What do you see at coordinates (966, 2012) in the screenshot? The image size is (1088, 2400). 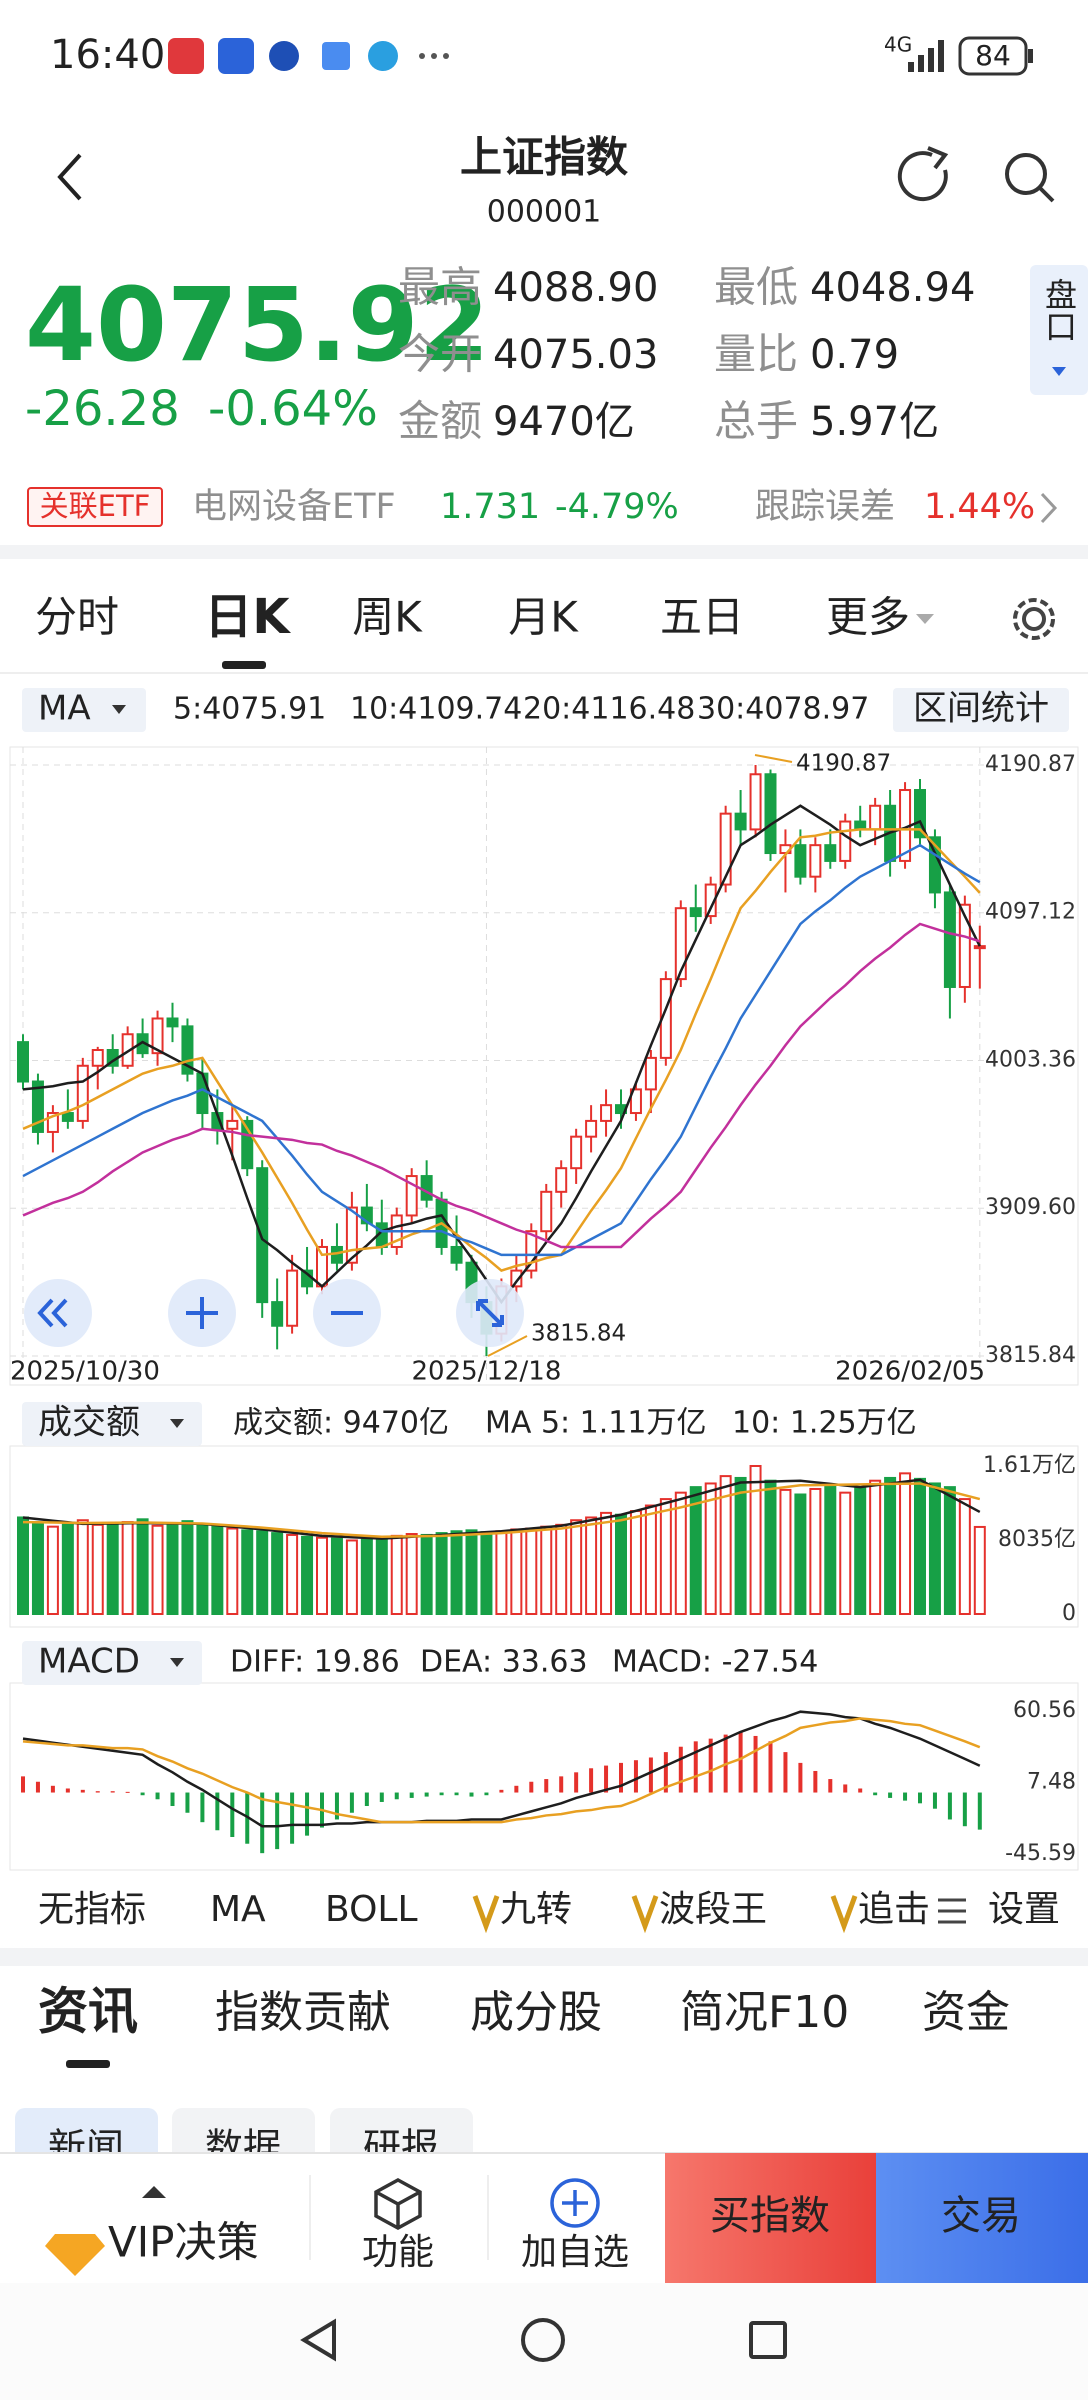 I see `info-tab: 资金` at bounding box center [966, 2012].